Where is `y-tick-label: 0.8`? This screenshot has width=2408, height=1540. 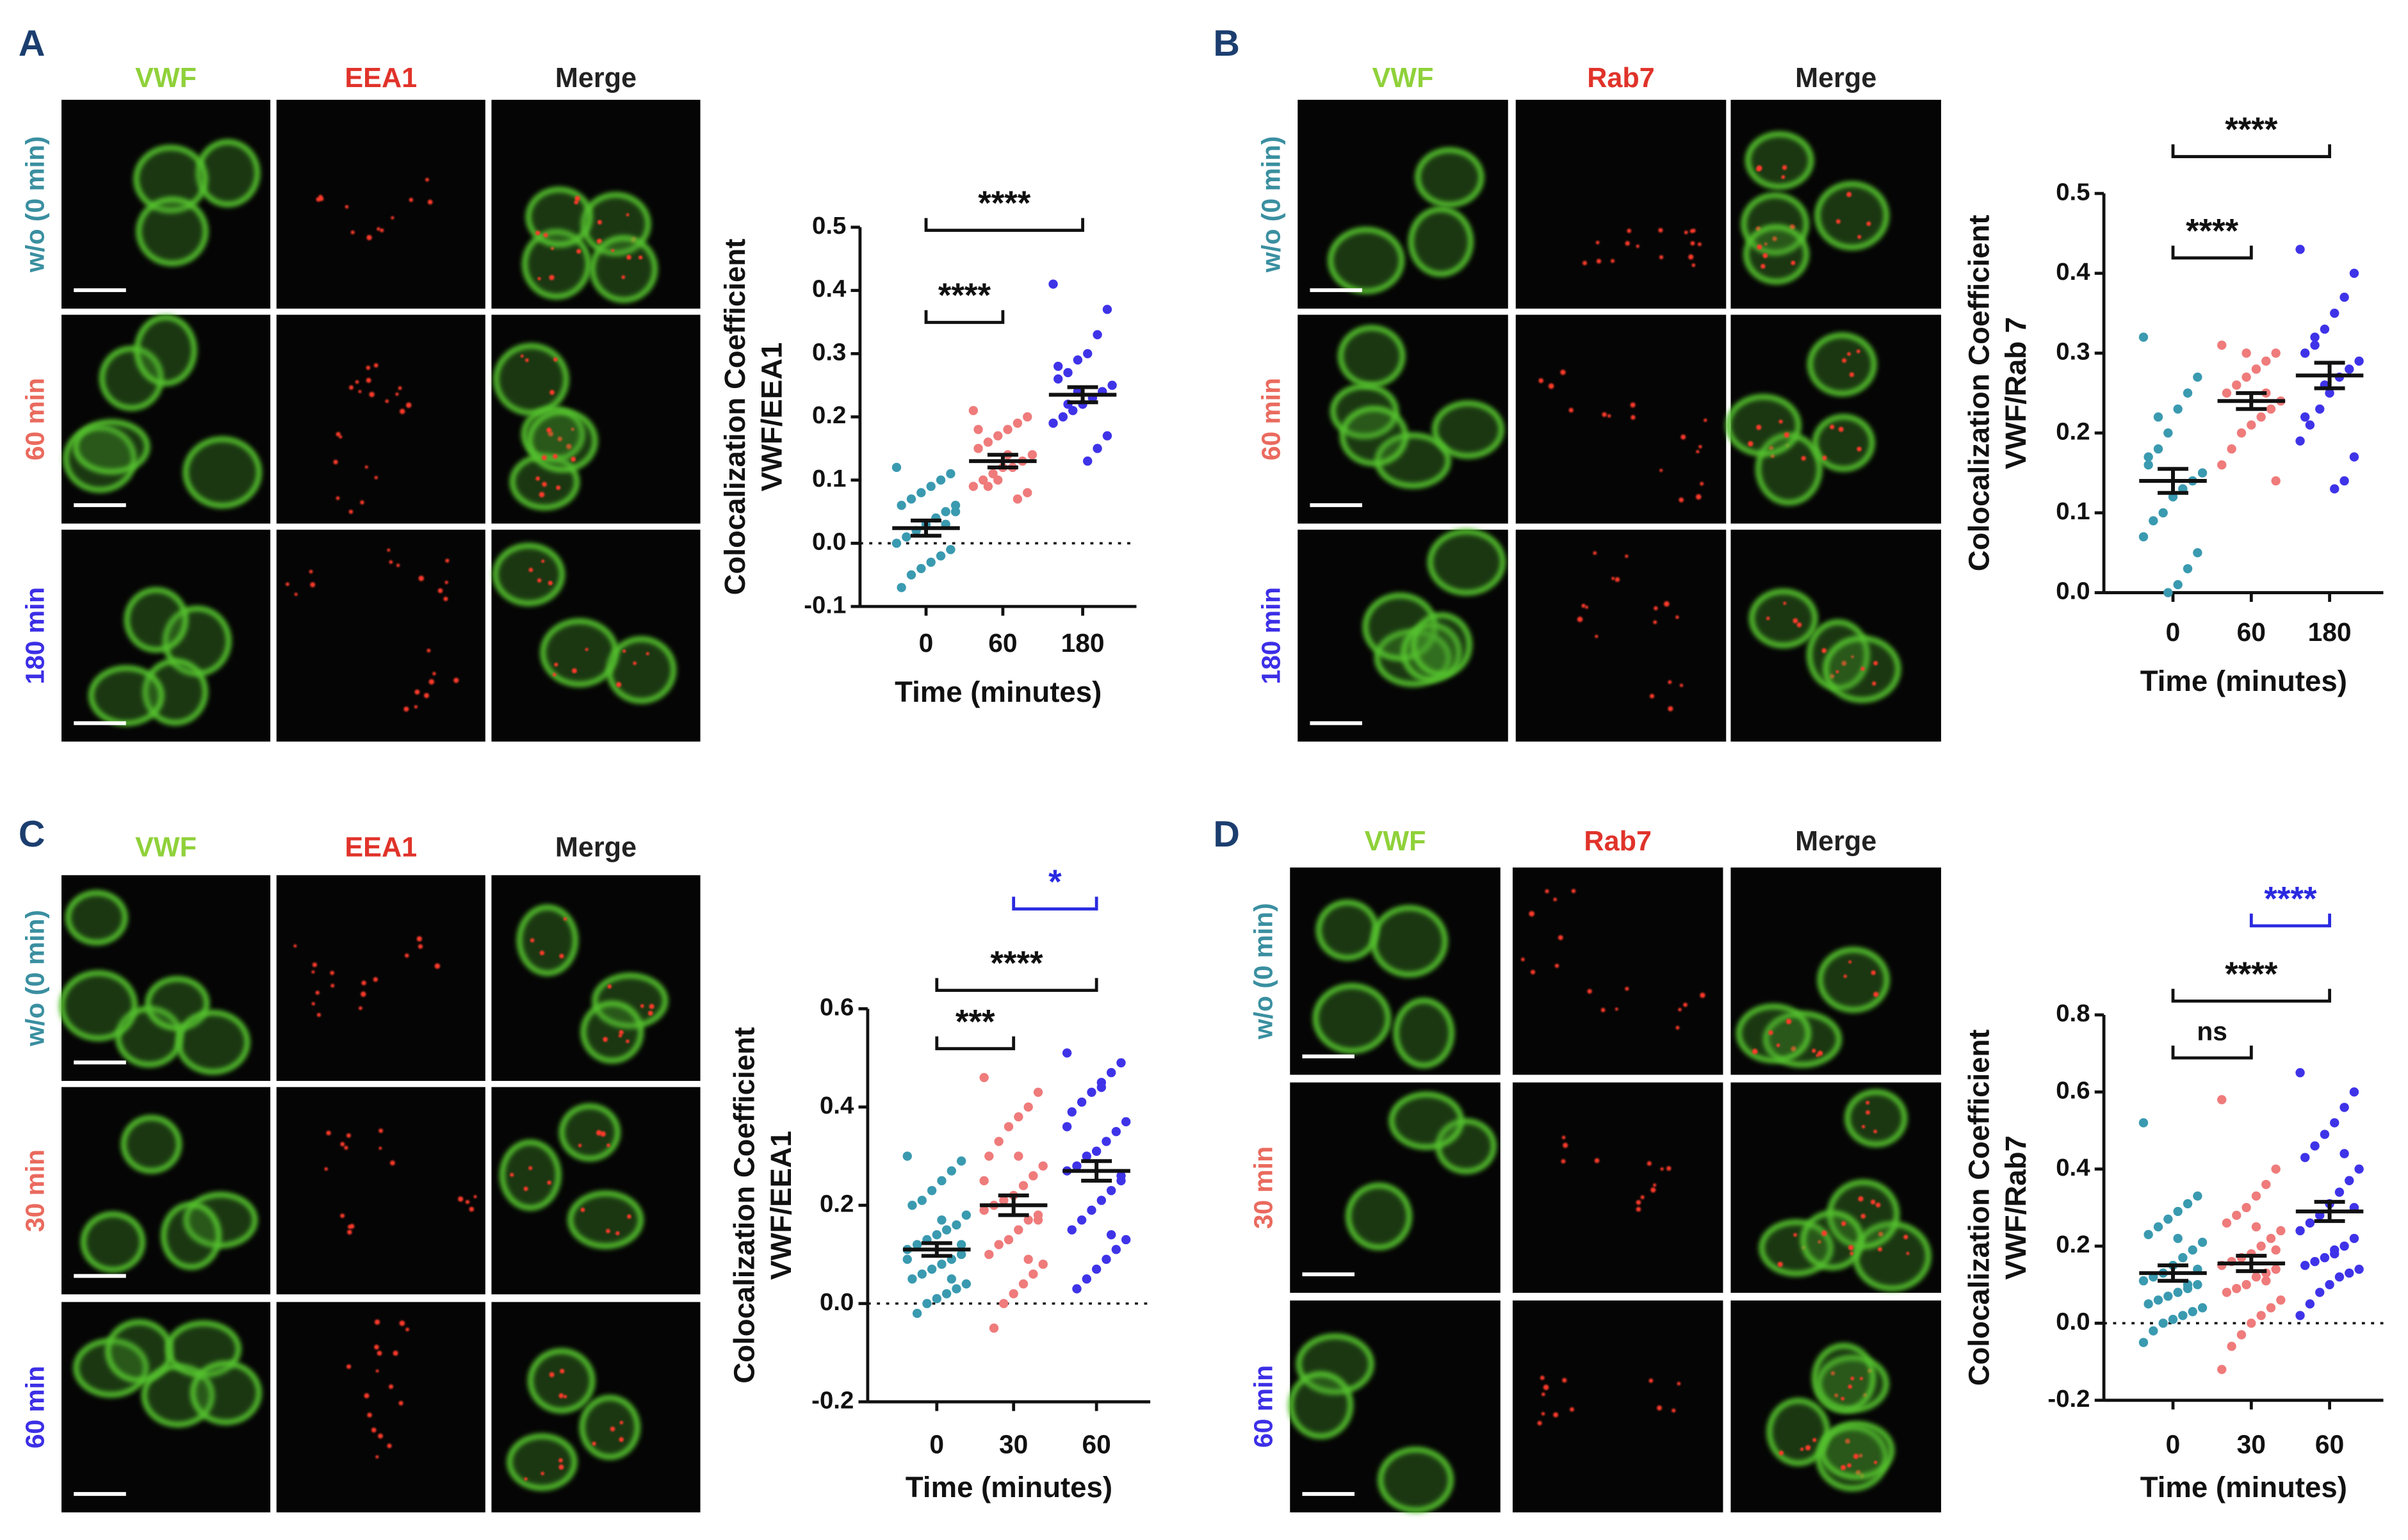 y-tick-label: 0.8 is located at coordinates (2073, 1014).